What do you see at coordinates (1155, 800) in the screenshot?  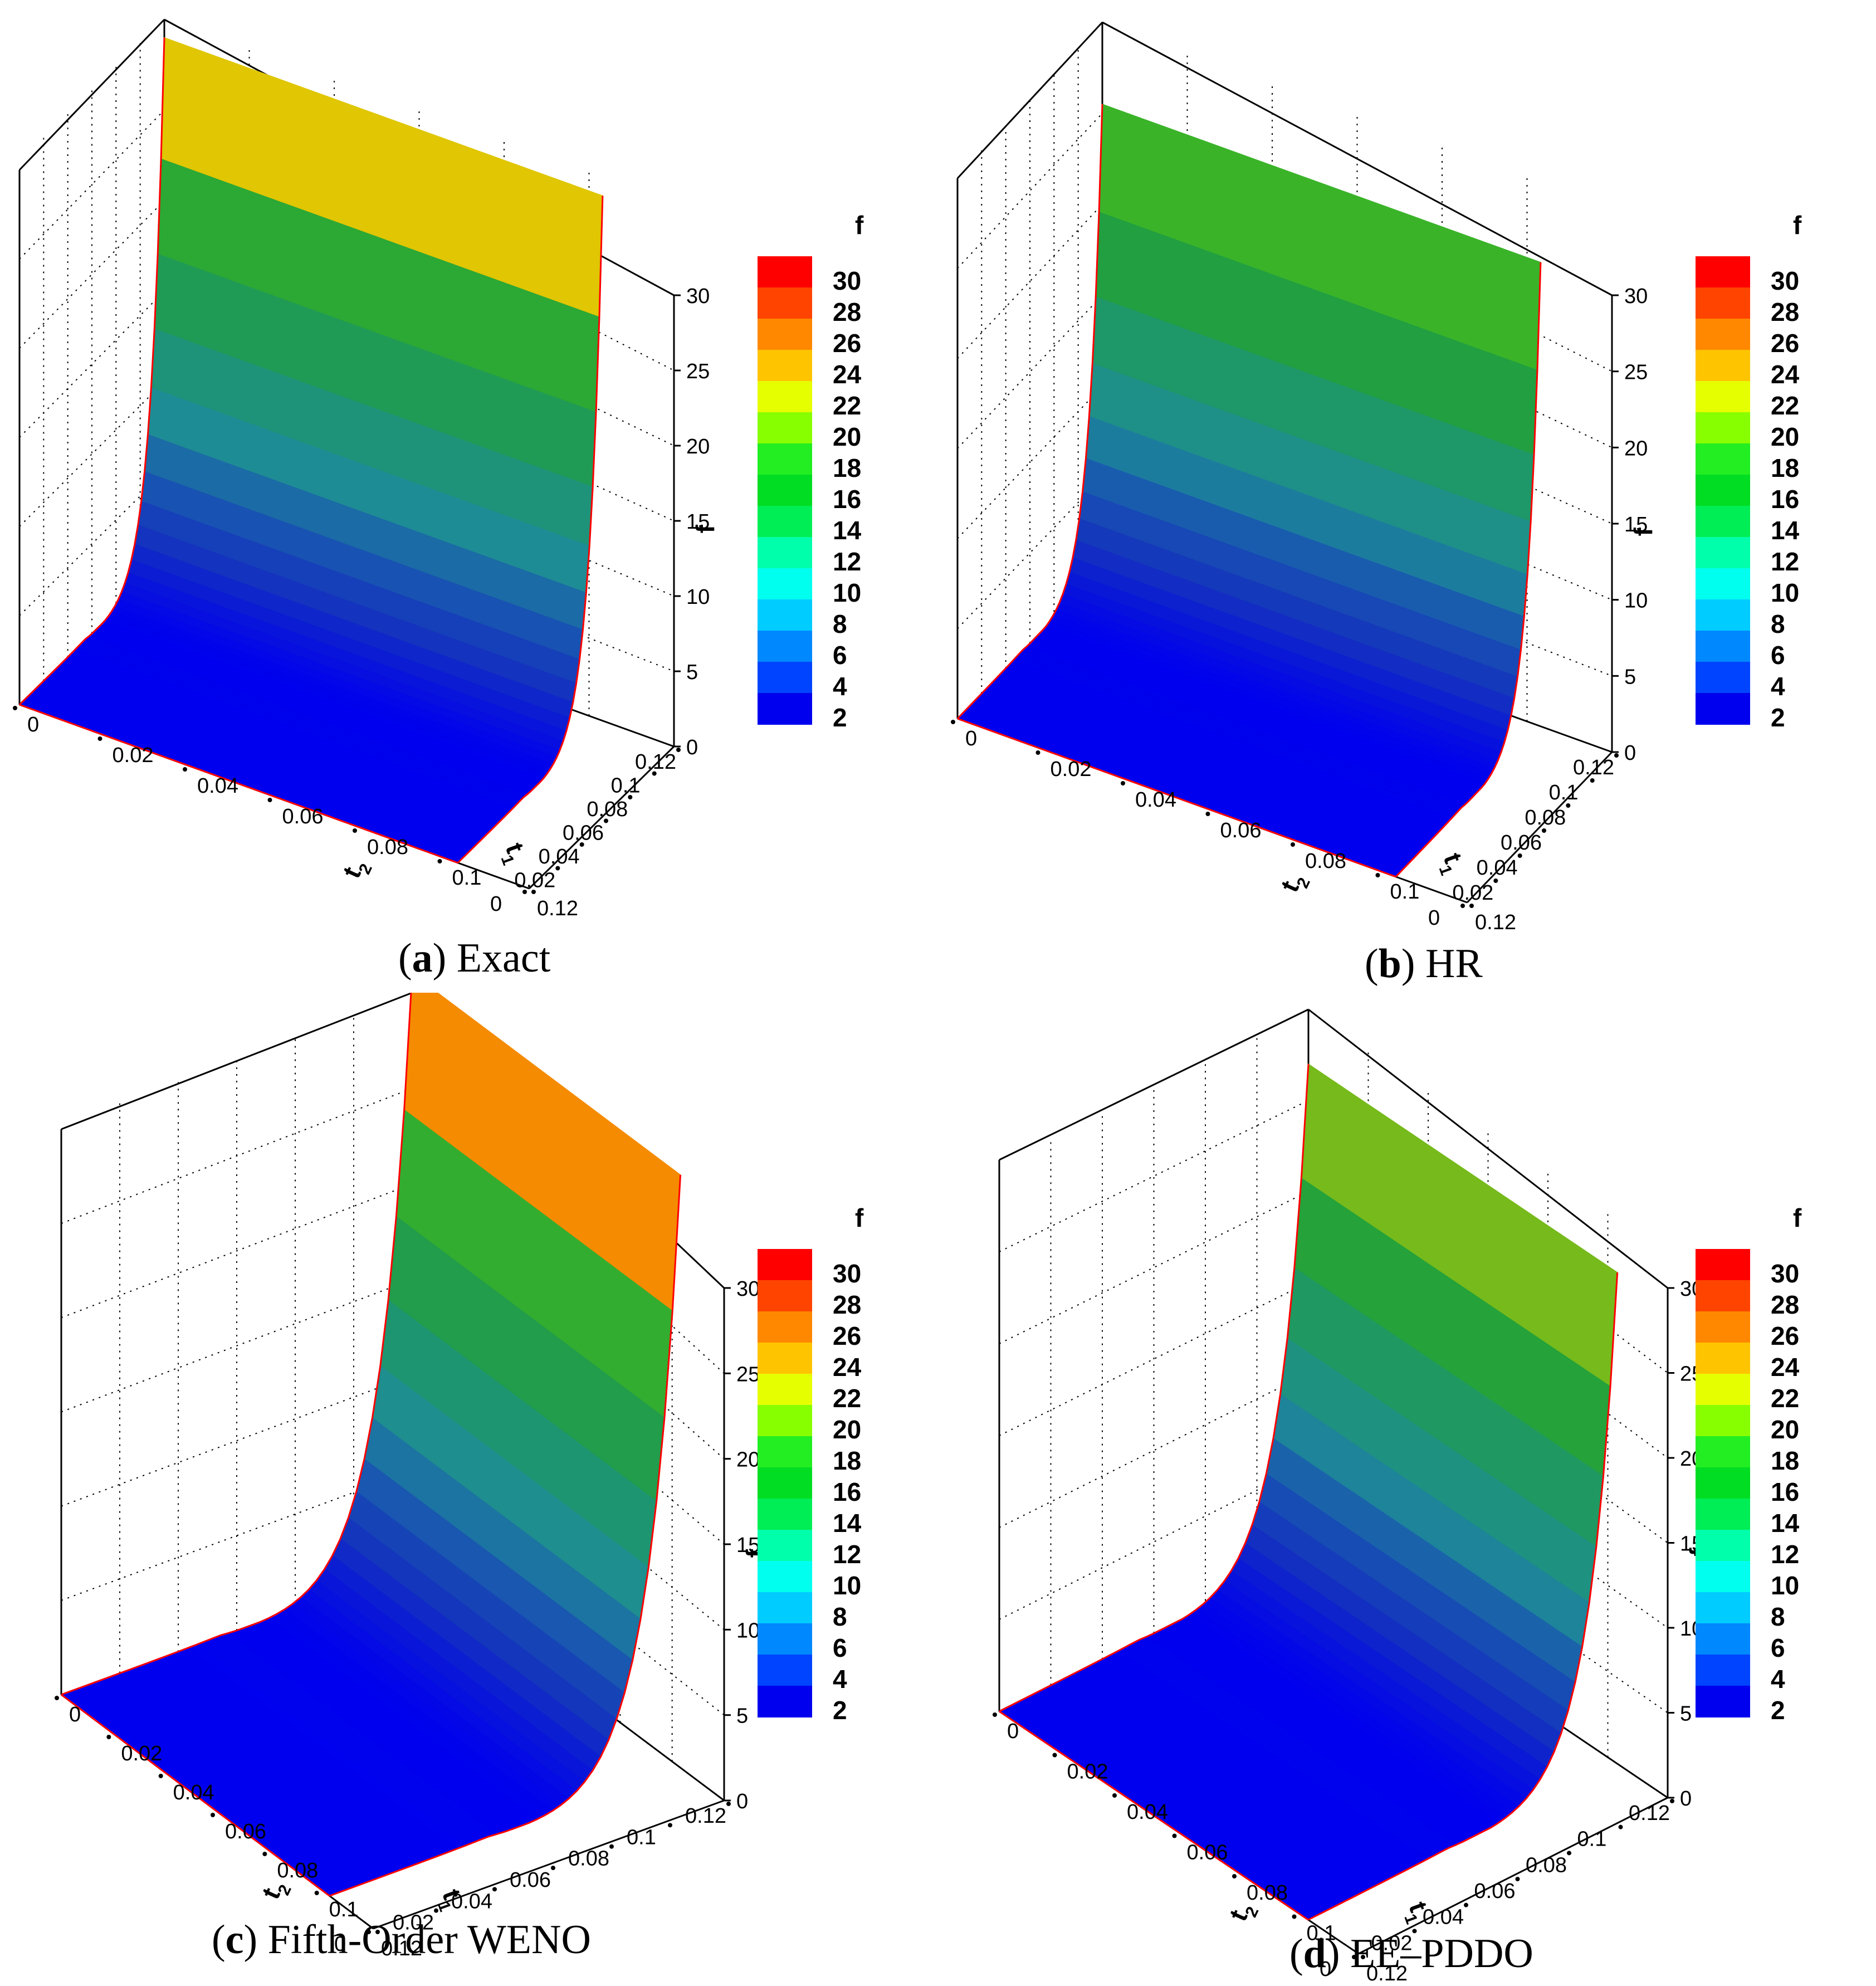 I see `y-tick-label: 0.04` at bounding box center [1155, 800].